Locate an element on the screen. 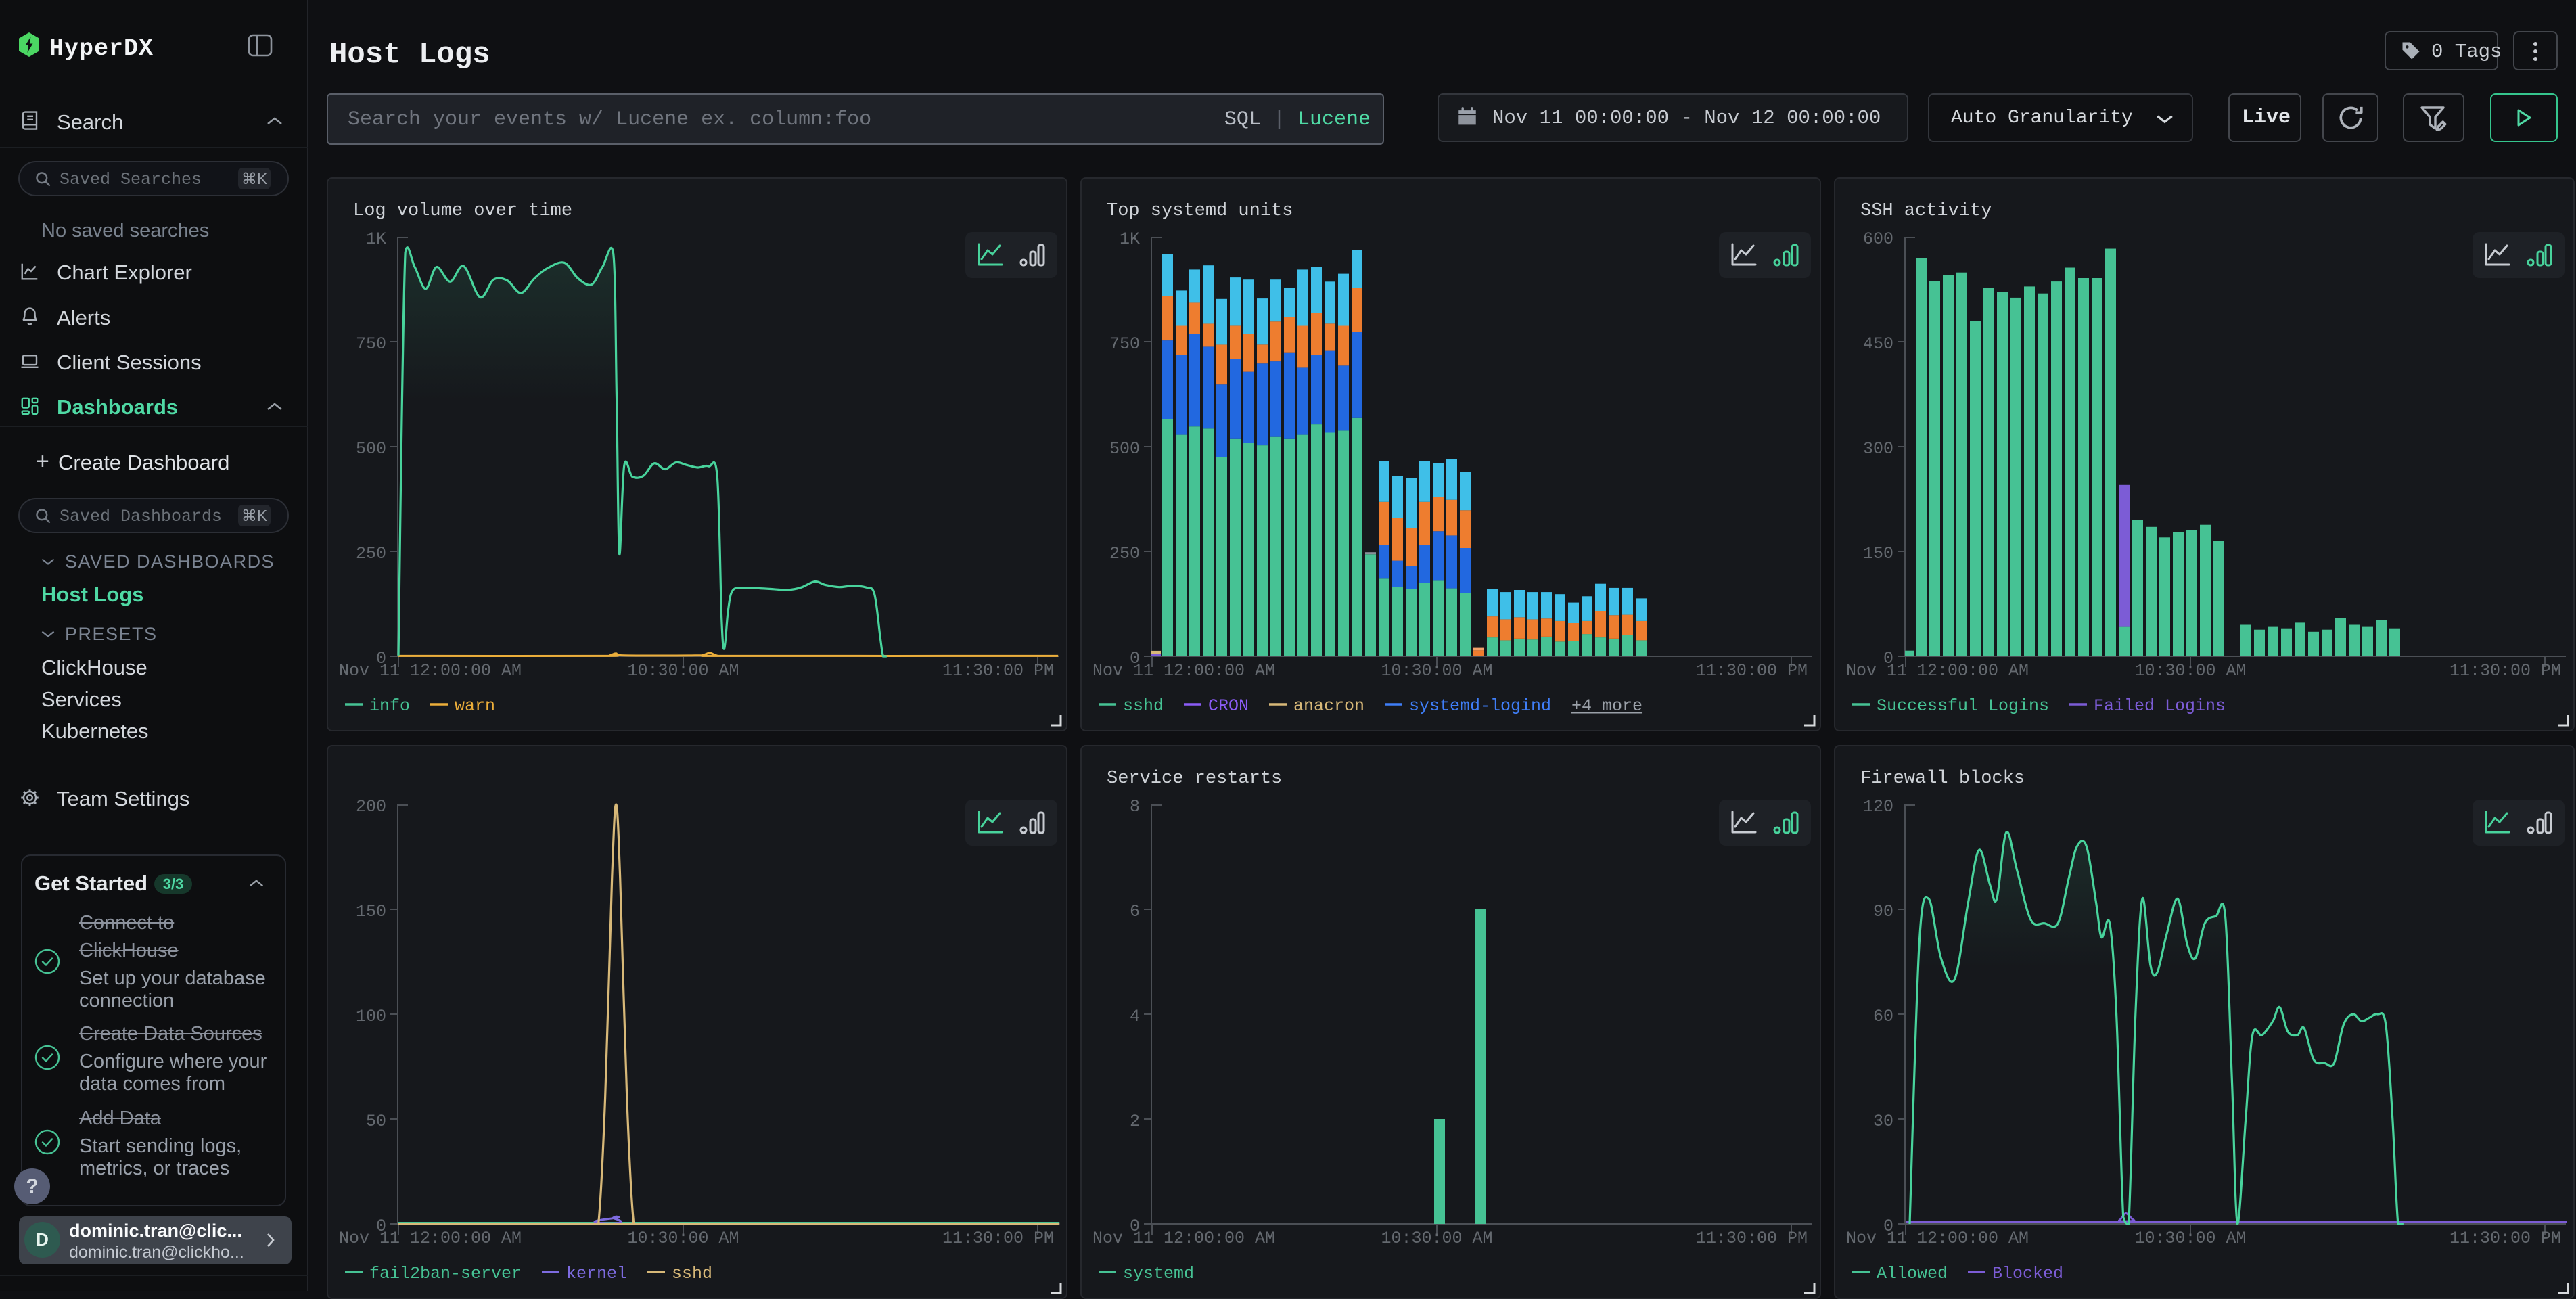 This screenshot has height=1299, width=2576. svg-text: 200 is located at coordinates (371, 807).